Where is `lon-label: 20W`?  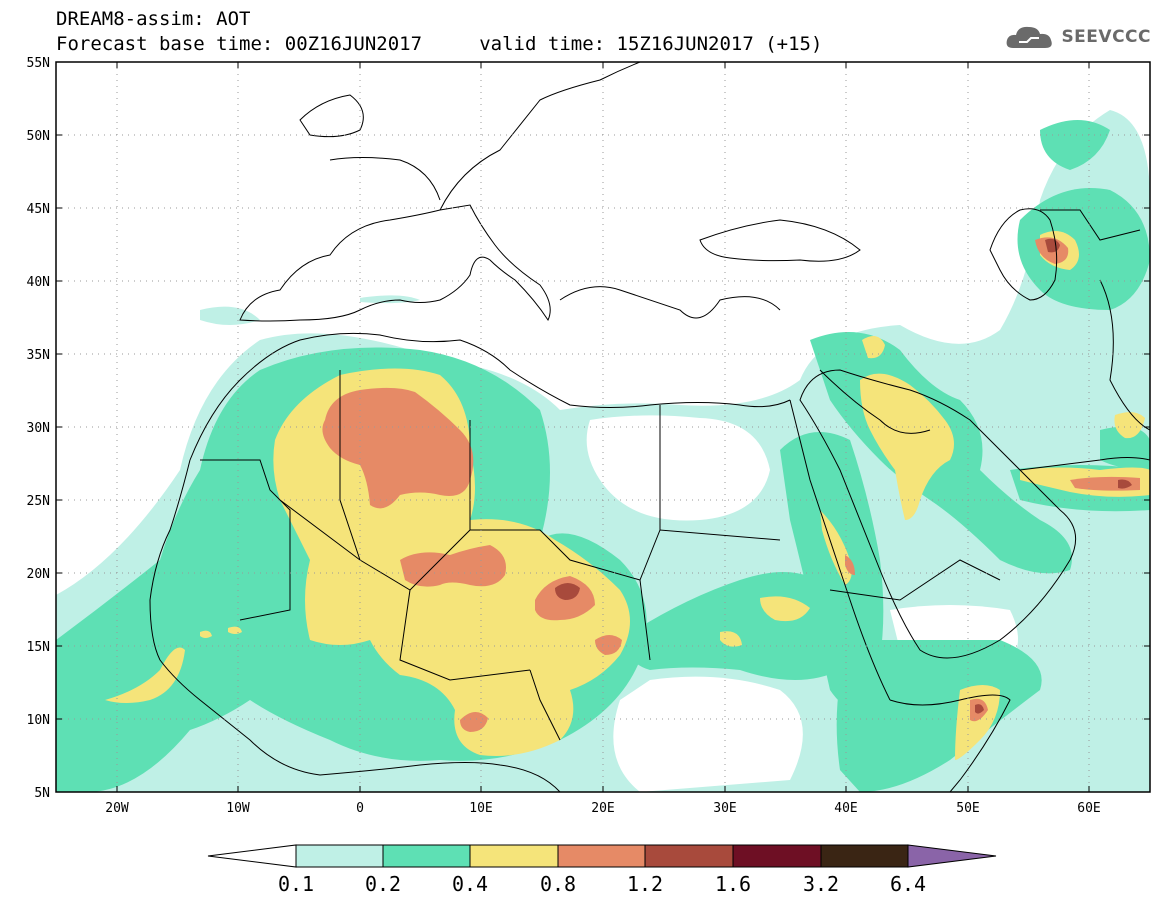 lon-label: 20W is located at coordinates (117, 808).